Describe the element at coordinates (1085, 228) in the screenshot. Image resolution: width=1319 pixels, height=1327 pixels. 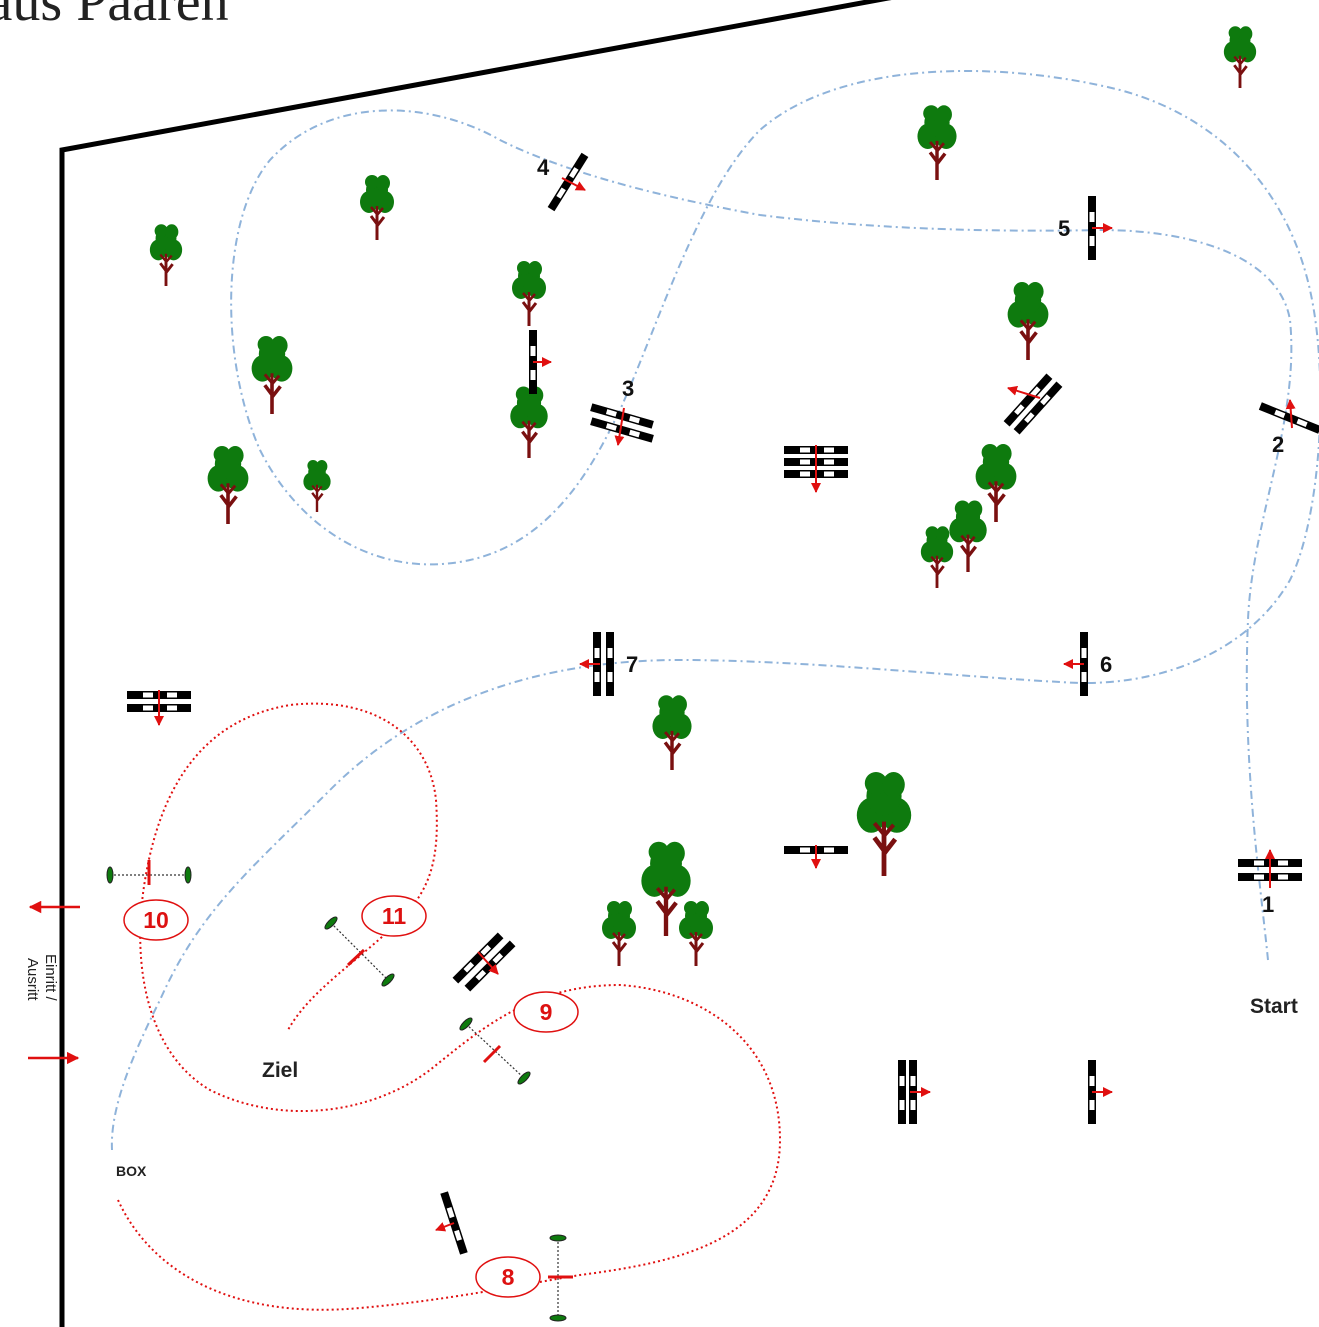
I see `obstacle-5: 5` at that location.